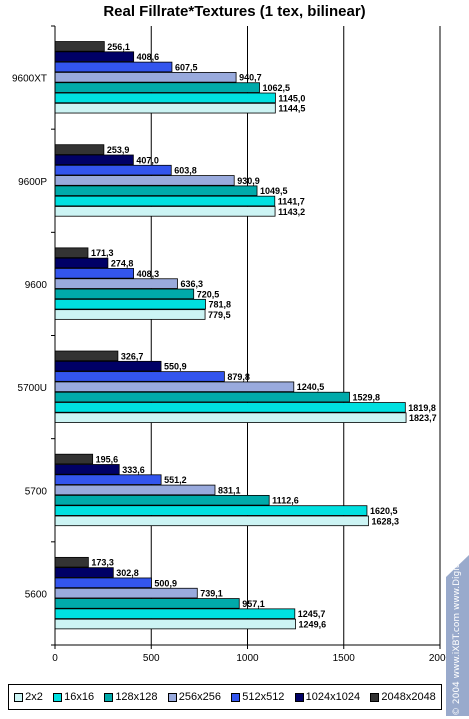 The image size is (469, 719). What do you see at coordinates (250, 78) in the screenshot?
I see `data-label: 940,7` at bounding box center [250, 78].